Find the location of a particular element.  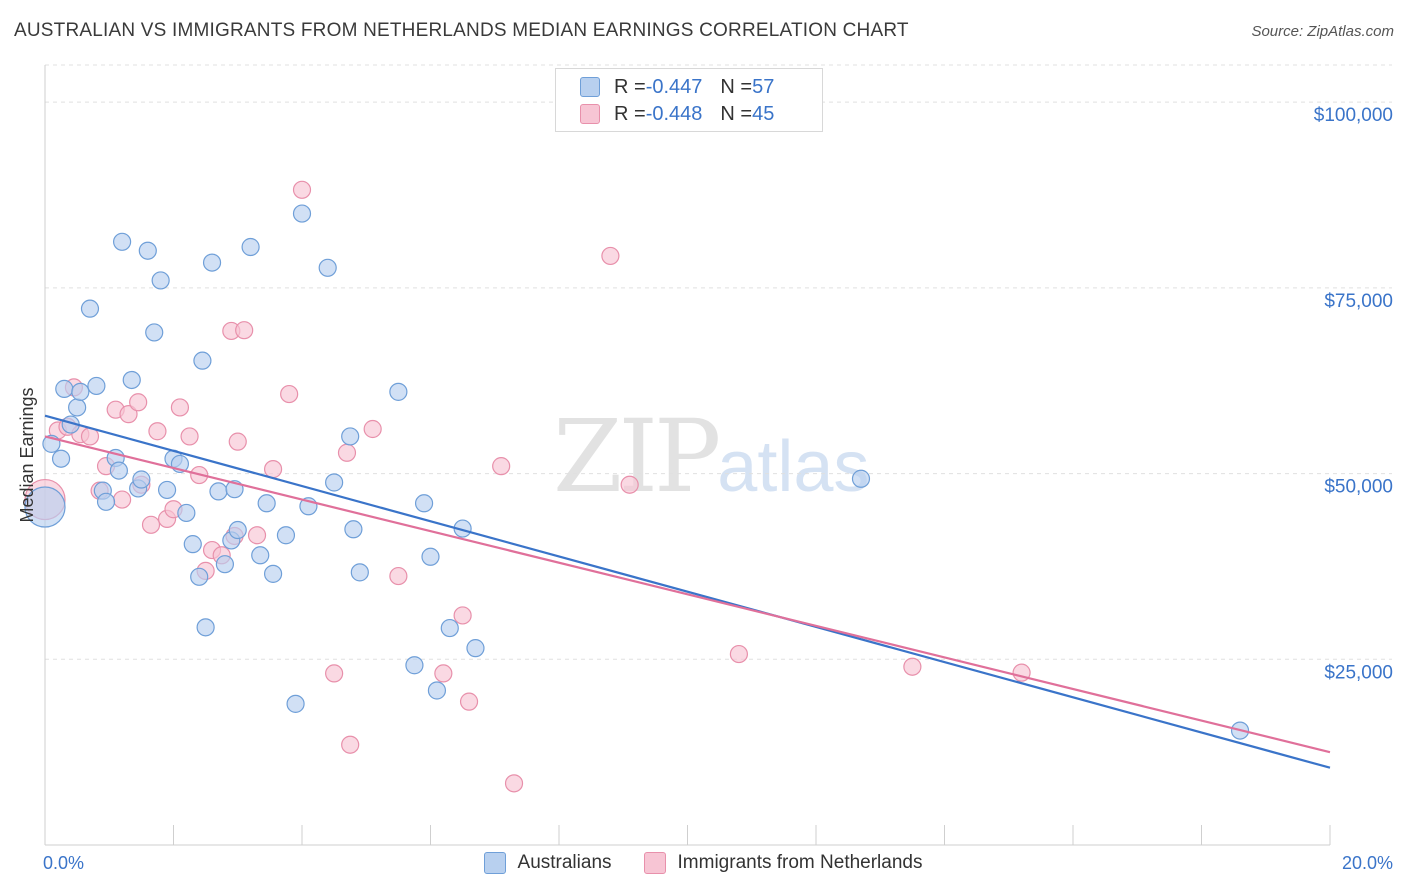

correlation-legend: R = -0.447 N = 57 R = -0.448 N = 45 is located at coordinates (689, 100).